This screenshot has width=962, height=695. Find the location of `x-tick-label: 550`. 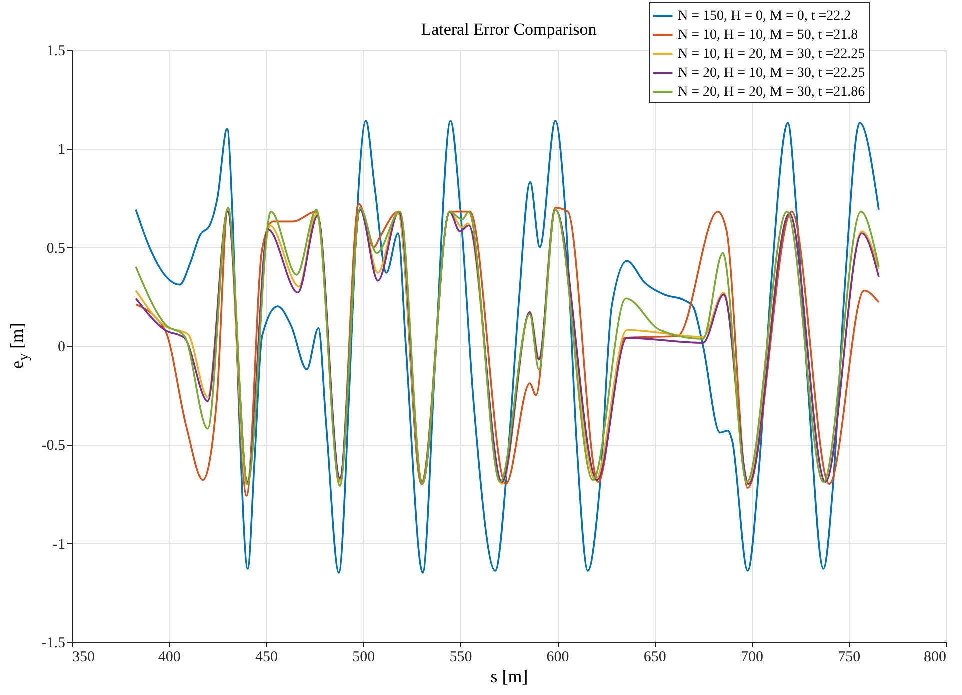

x-tick-label: 550 is located at coordinates (461, 658).